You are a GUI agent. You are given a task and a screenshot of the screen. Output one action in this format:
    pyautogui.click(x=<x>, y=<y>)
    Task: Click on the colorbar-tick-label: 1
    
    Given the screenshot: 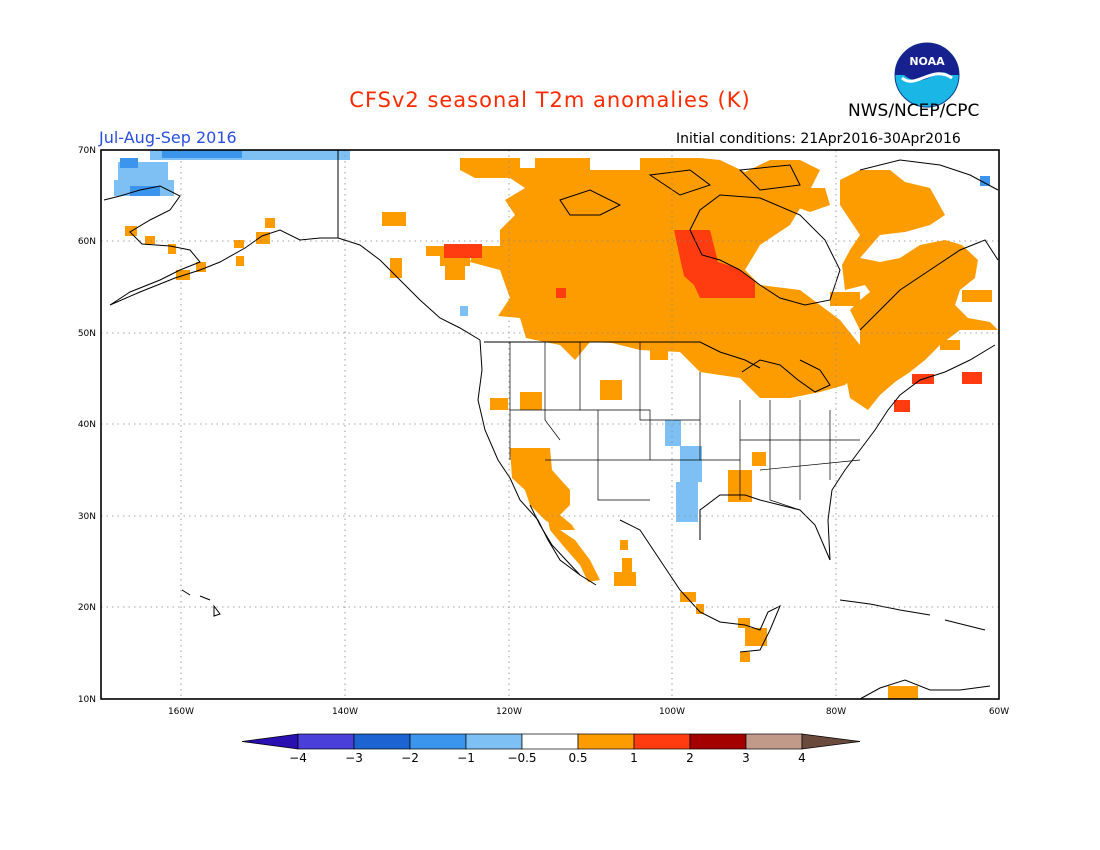 What is the action you would take?
    pyautogui.click(x=634, y=758)
    